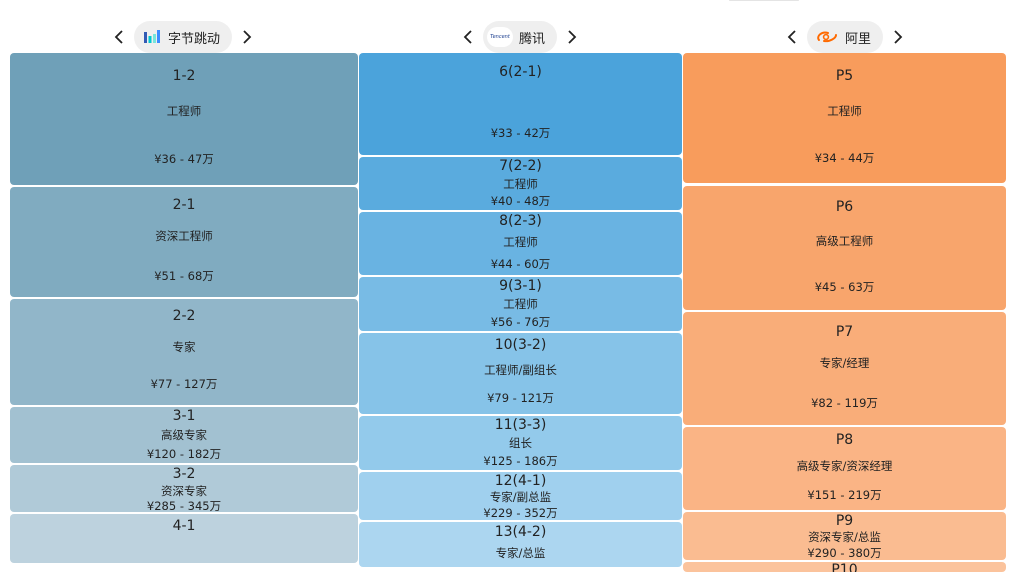 This screenshot has width=1011, height=572. I want to click on level-code: 2-2, so click(184, 316).